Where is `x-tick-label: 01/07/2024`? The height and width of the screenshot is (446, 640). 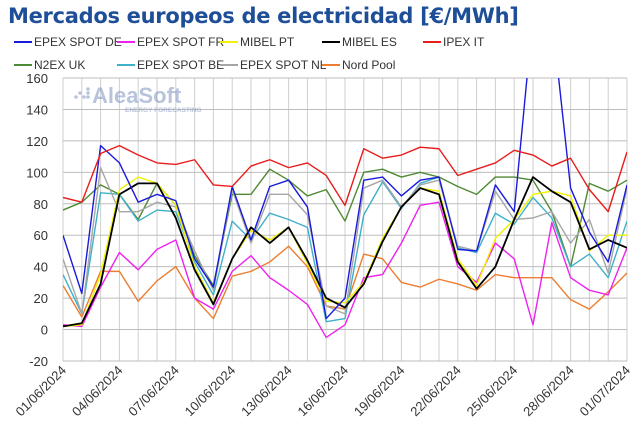 x-tick-label: 01/07/2024 is located at coordinates (604, 391).